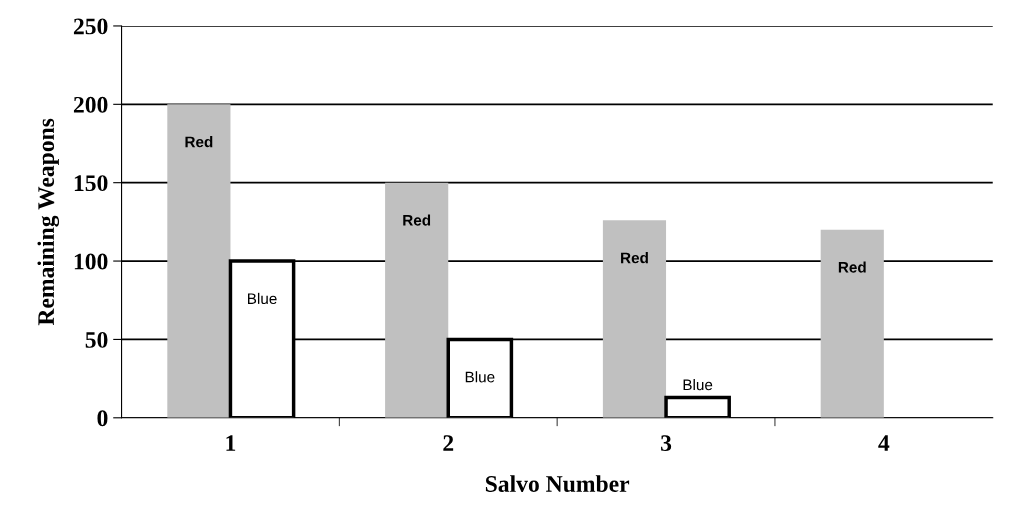  Describe the element at coordinates (698, 385) in the screenshot. I see `series-label: Blue` at that location.